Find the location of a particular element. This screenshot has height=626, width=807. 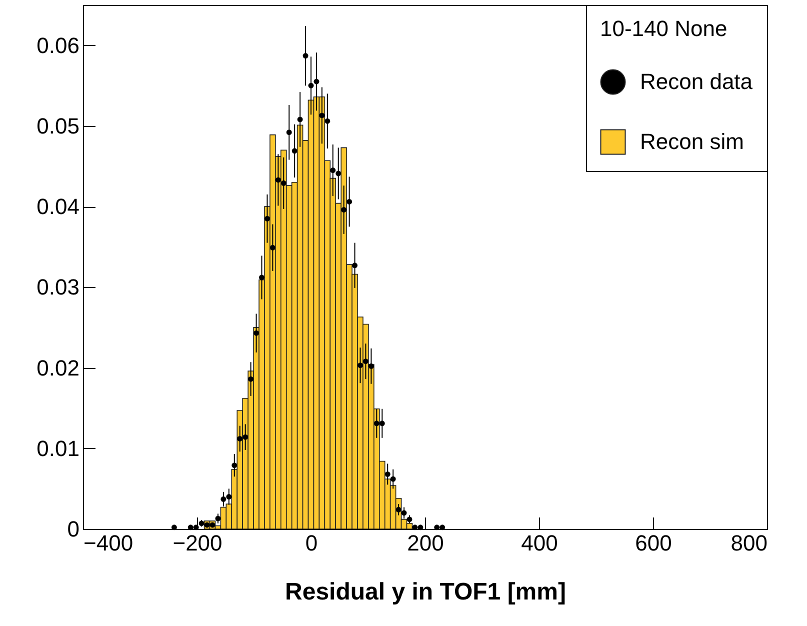

legend-label: Recon sim is located at coordinates (692, 141).